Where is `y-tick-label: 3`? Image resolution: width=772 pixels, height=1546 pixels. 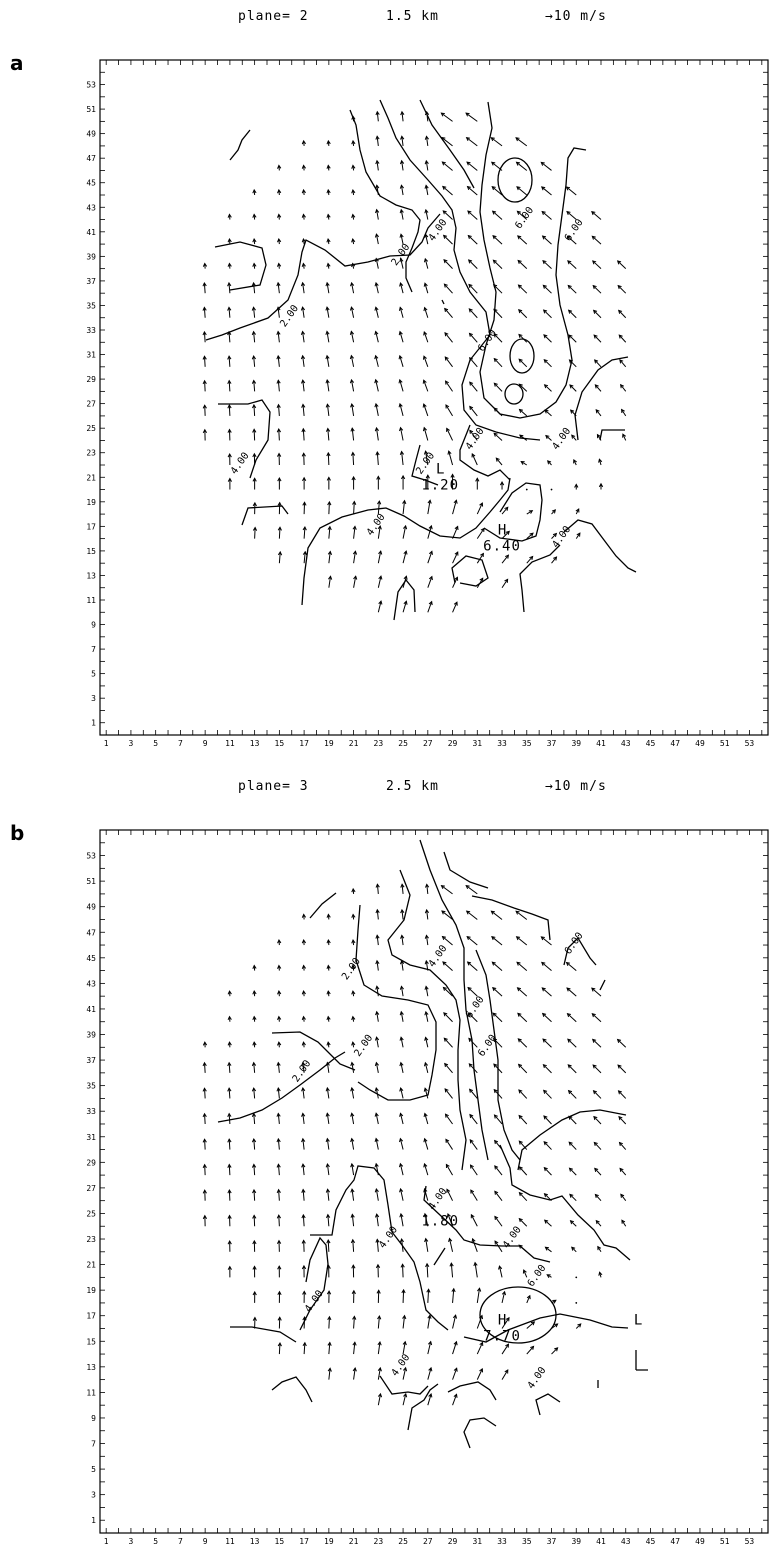
y-tick-label: 3 is located at coordinates (93, 1495).